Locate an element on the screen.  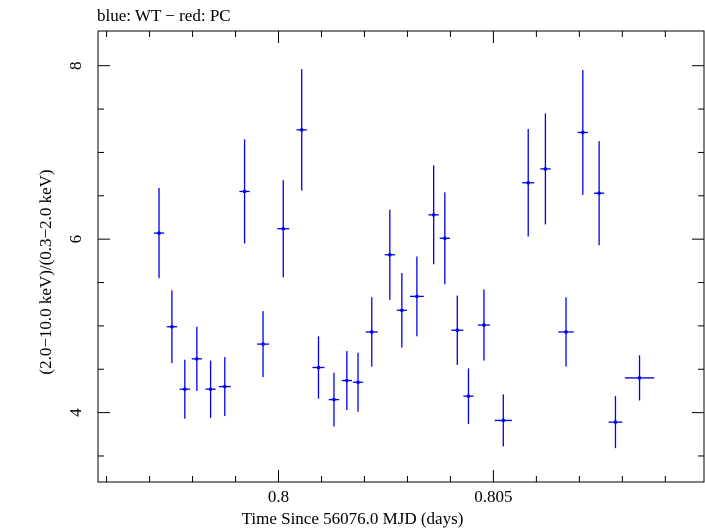
chart-title: blue: WT − red: PC is located at coordinates (164, 15).